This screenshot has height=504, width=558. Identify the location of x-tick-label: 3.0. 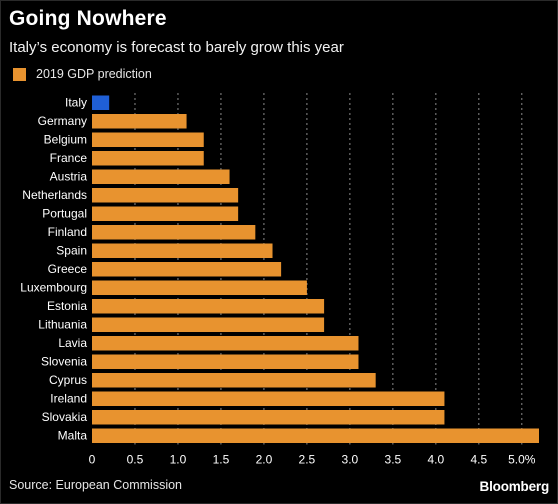
(350, 460).